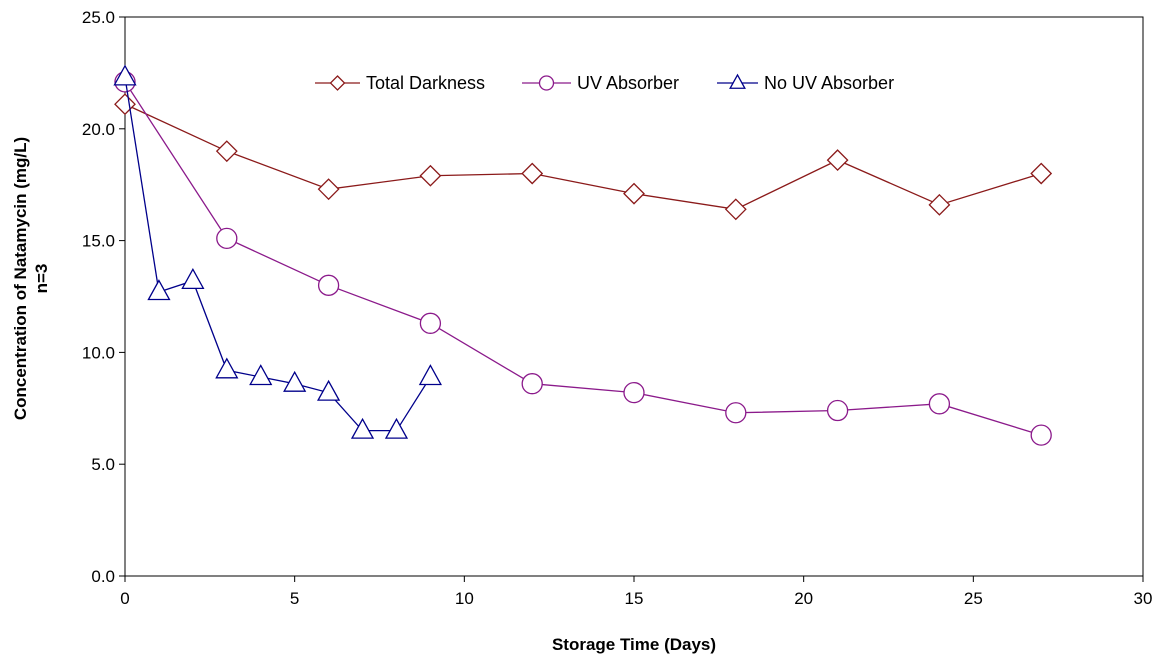 The image size is (1167, 661). What do you see at coordinates (124, 598) in the screenshot?
I see `x-tick-label: 0` at bounding box center [124, 598].